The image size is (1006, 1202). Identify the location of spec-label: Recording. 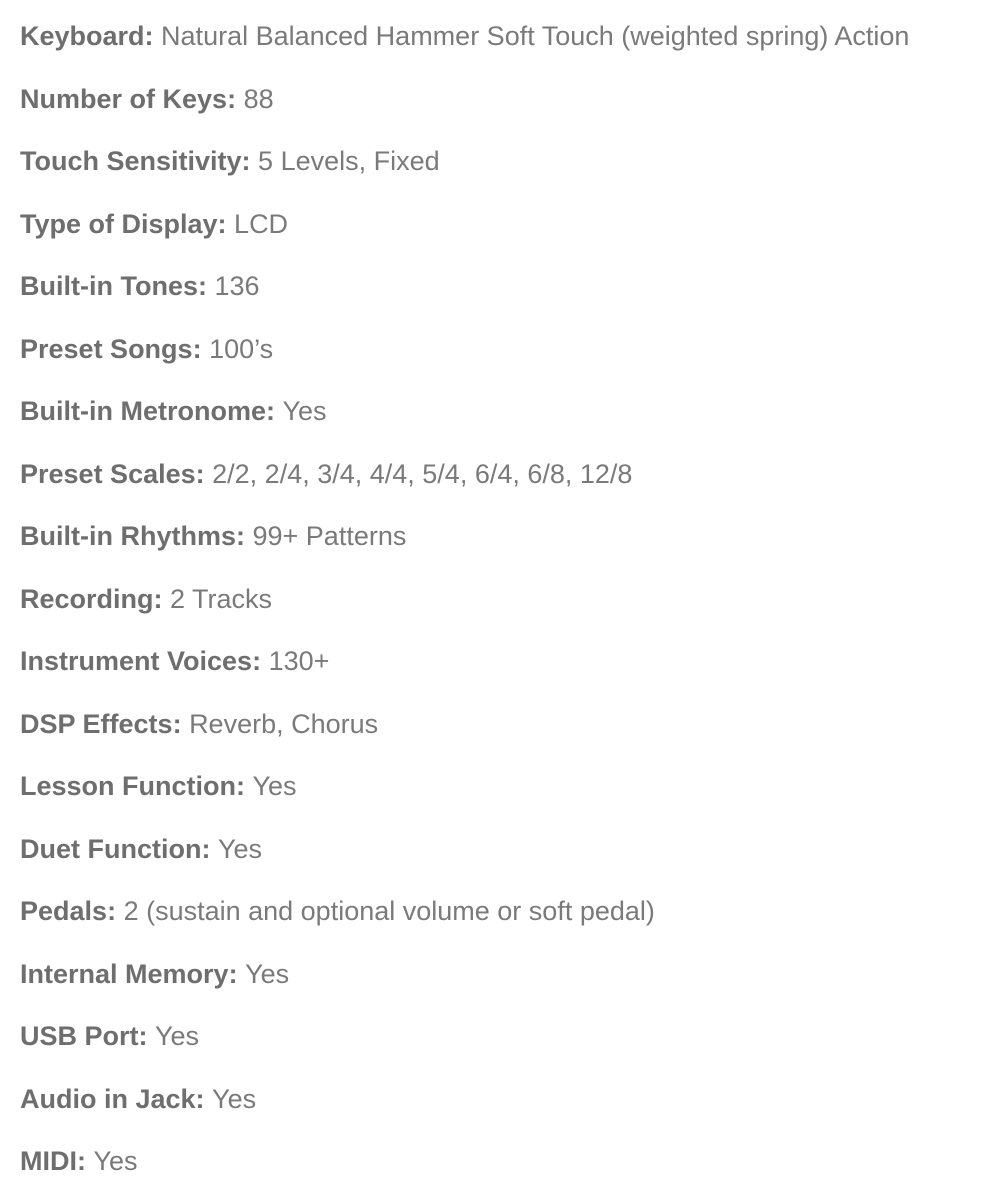
(87, 598).